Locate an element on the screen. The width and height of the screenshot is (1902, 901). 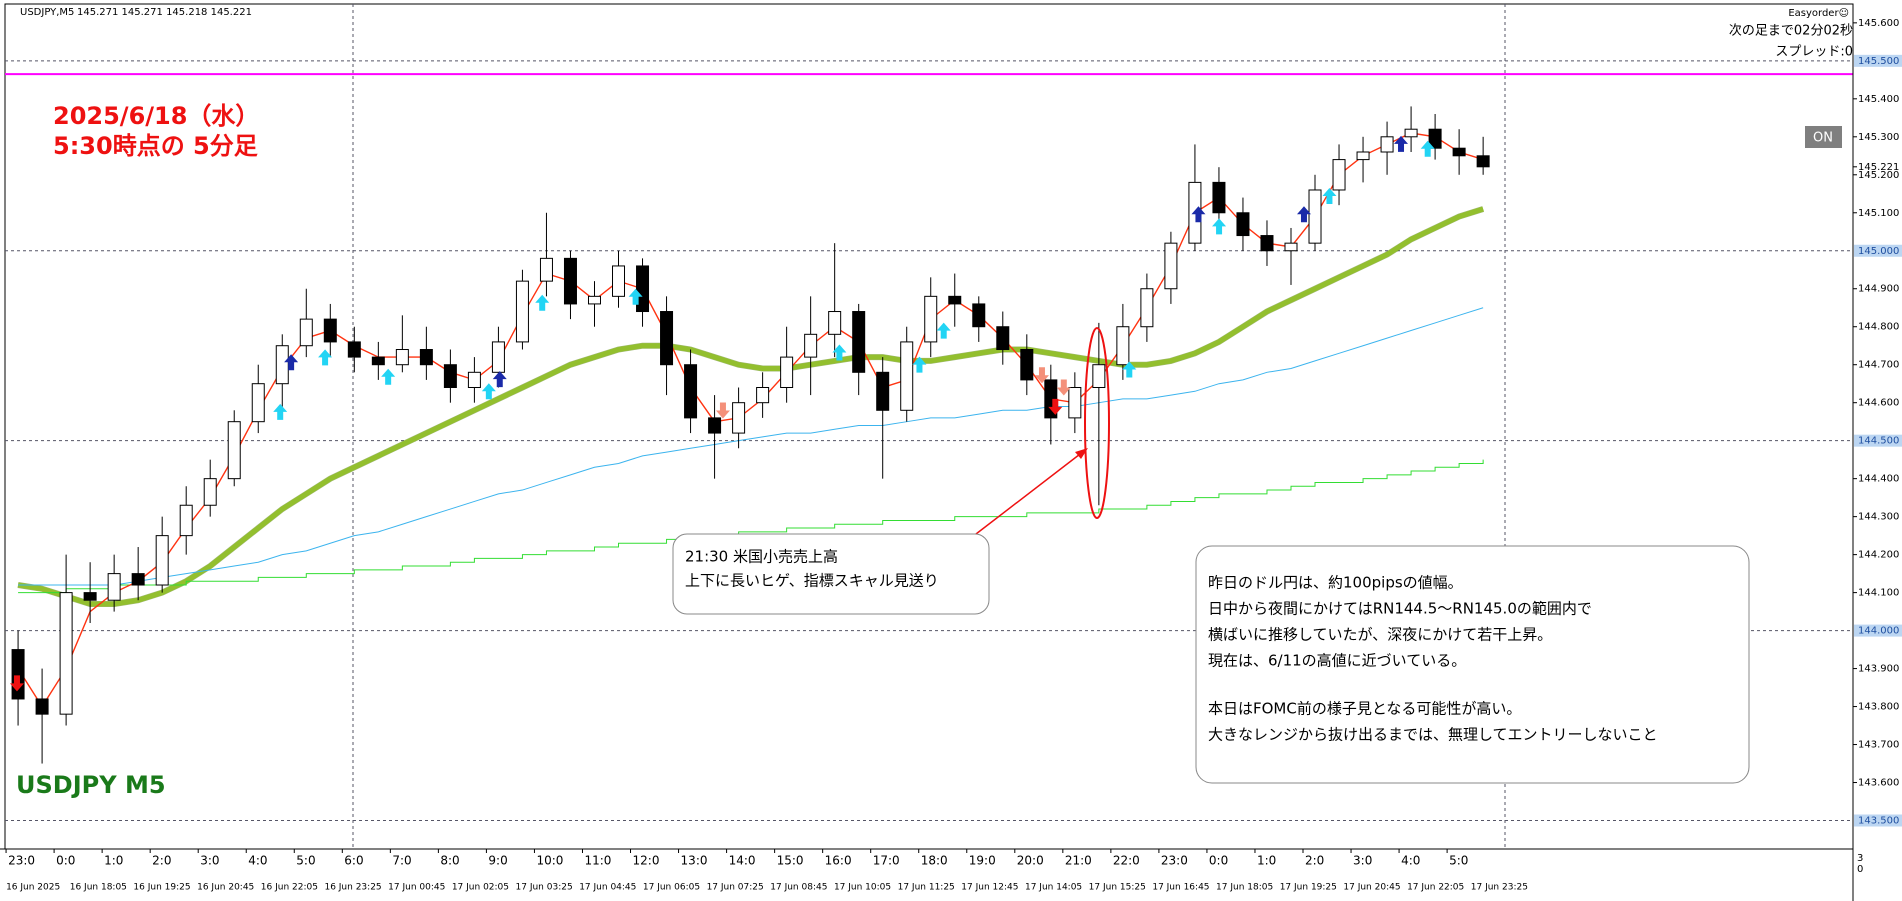
level-label: 143.500 is located at coordinates (1878, 821).